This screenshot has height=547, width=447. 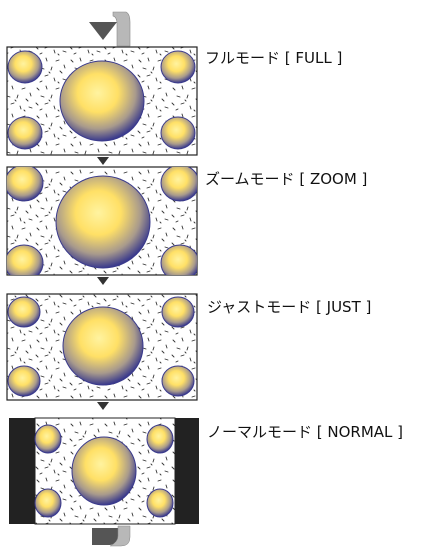 What do you see at coordinates (102, 221) in the screenshot?
I see `panel-zoom` at bounding box center [102, 221].